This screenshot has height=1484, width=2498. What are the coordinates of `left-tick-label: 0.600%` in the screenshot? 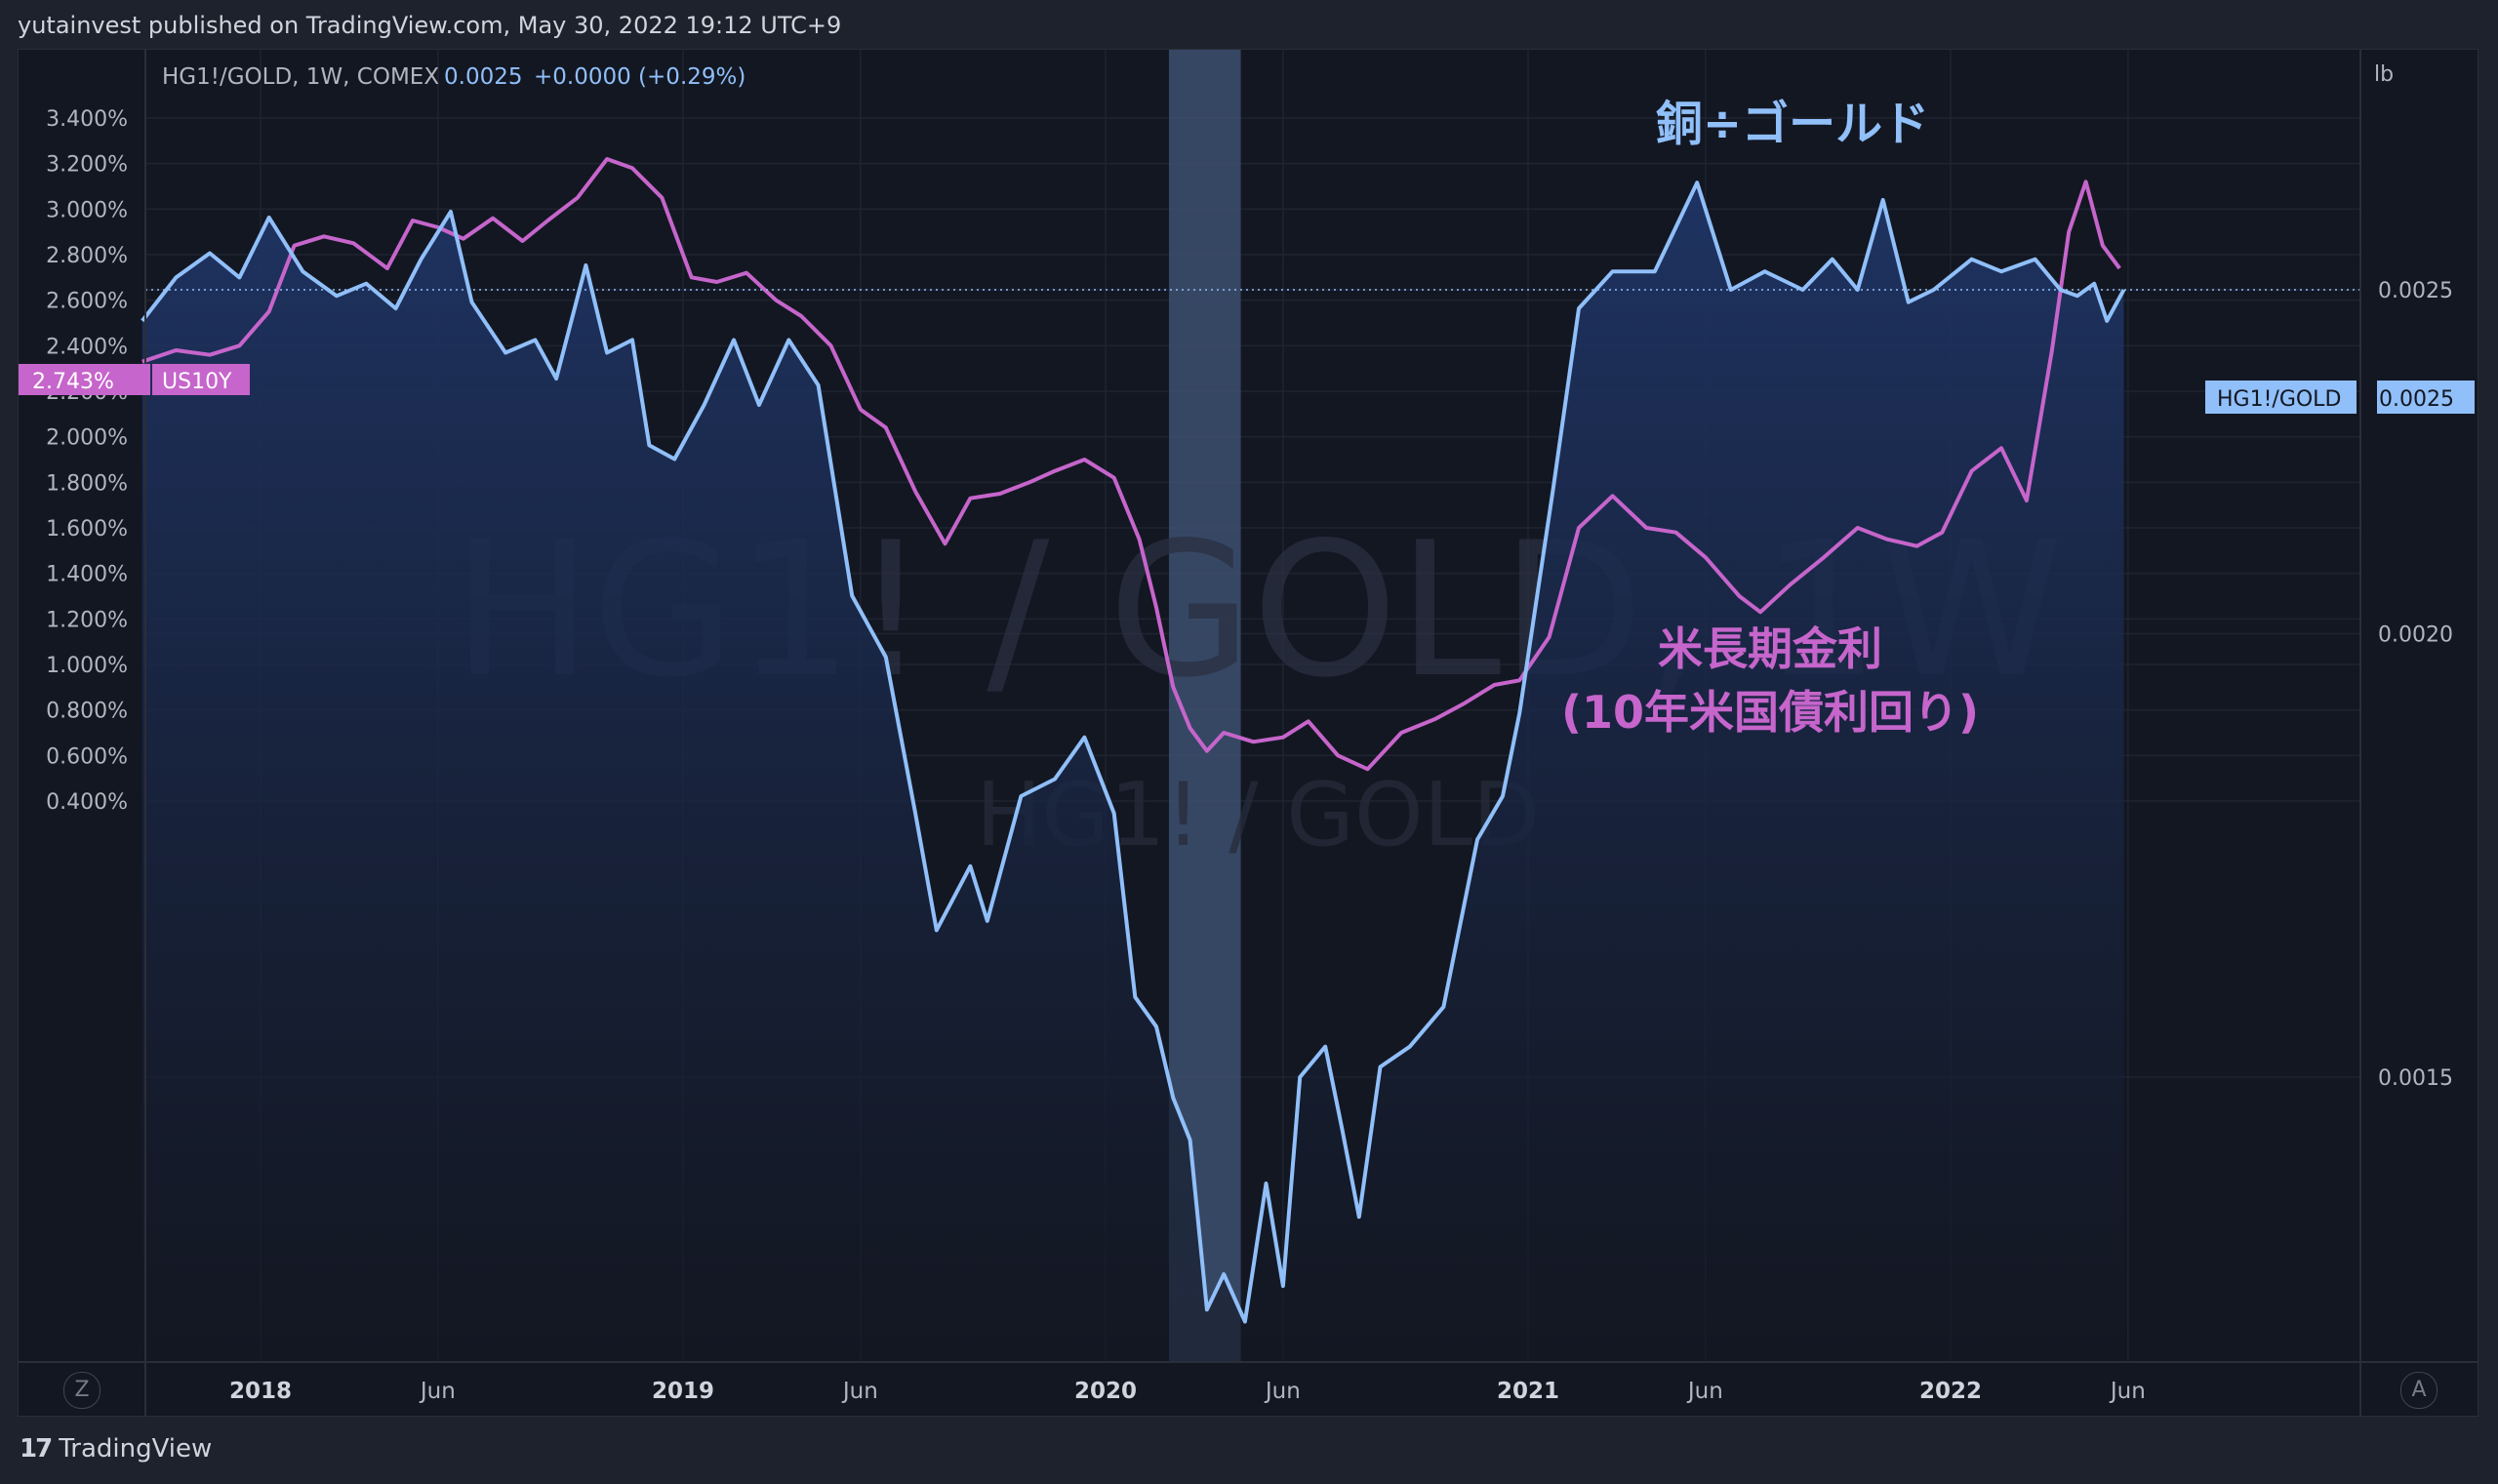 It's located at (87, 756).